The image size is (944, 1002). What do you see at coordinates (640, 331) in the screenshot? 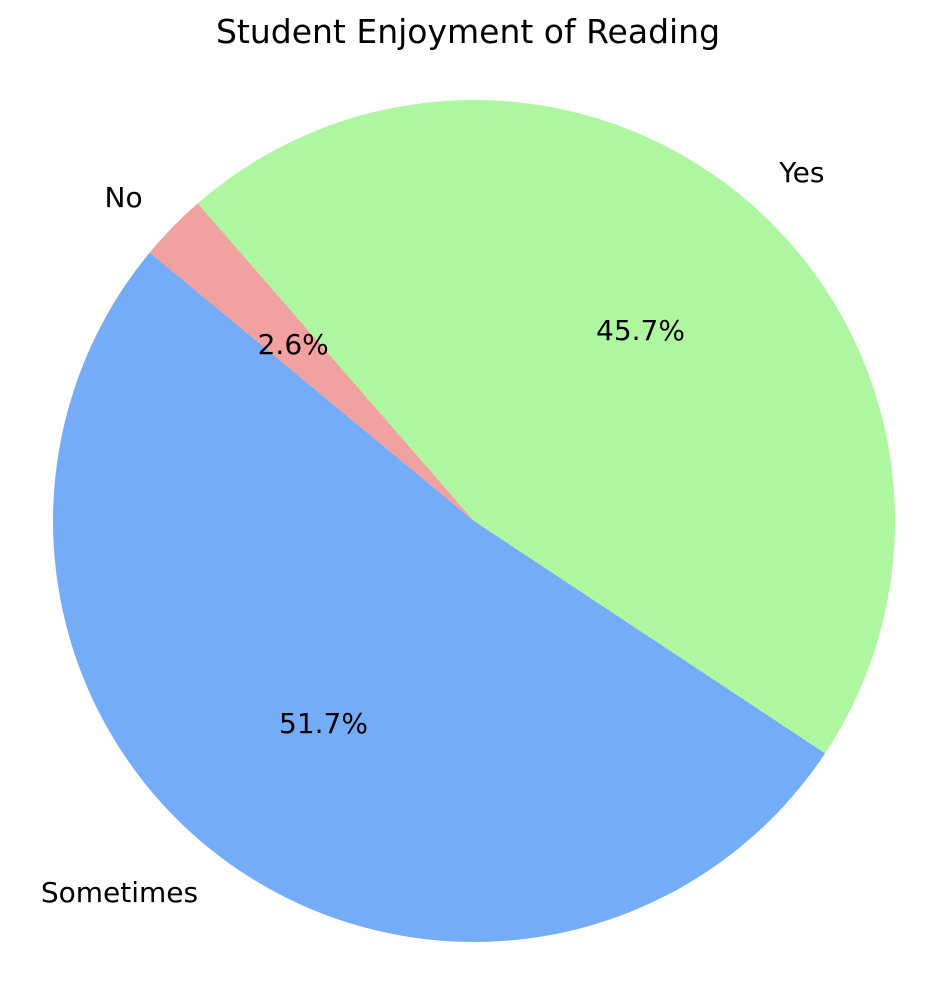
I see `slice-pct-yes: 45.7%` at bounding box center [640, 331].